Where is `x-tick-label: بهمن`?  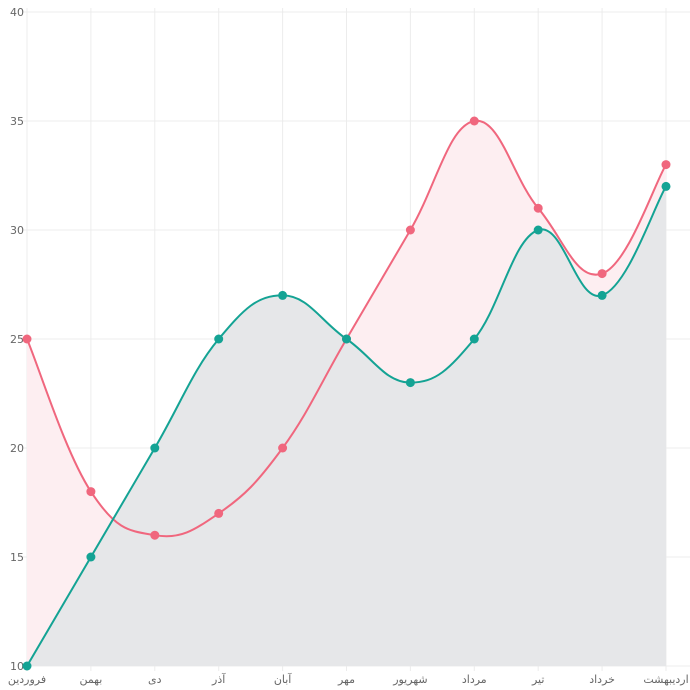
x-tick-label: بهمن is located at coordinates (90, 679).